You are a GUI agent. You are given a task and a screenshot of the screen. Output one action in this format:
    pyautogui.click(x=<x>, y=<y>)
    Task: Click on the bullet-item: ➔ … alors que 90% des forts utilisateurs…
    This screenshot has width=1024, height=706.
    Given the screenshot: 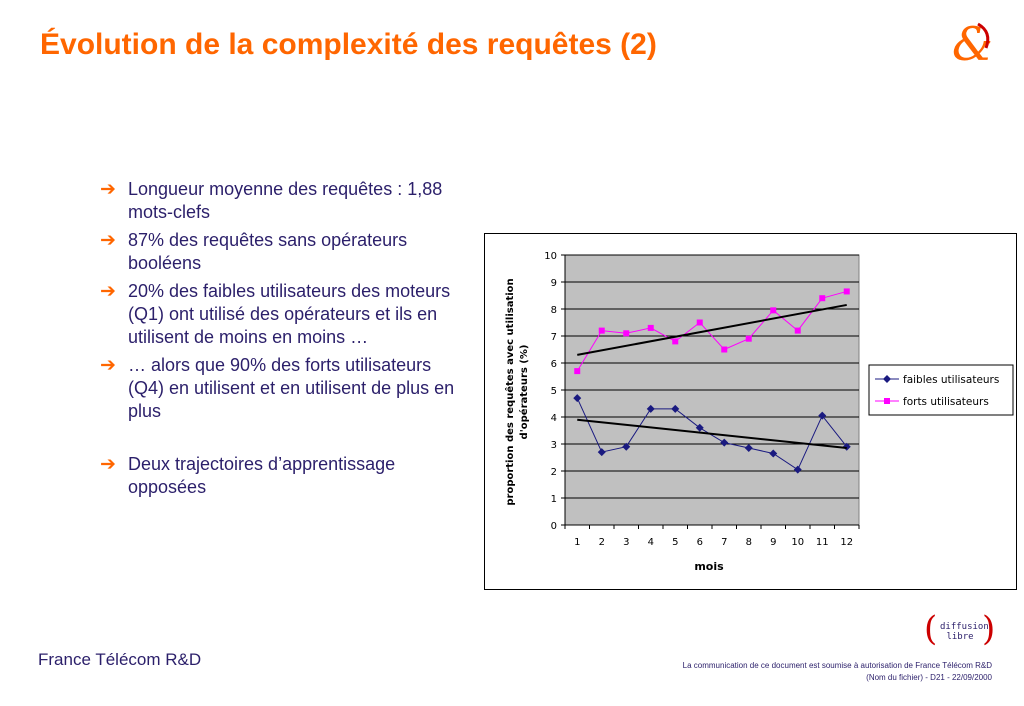 What is the action you would take?
    pyautogui.click(x=285, y=388)
    